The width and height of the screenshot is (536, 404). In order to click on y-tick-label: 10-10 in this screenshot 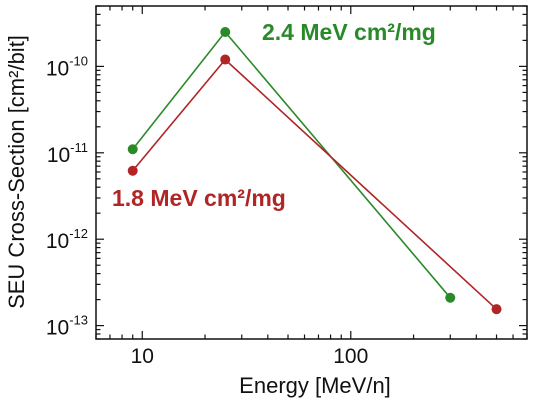, I will do `click(67, 66)`.